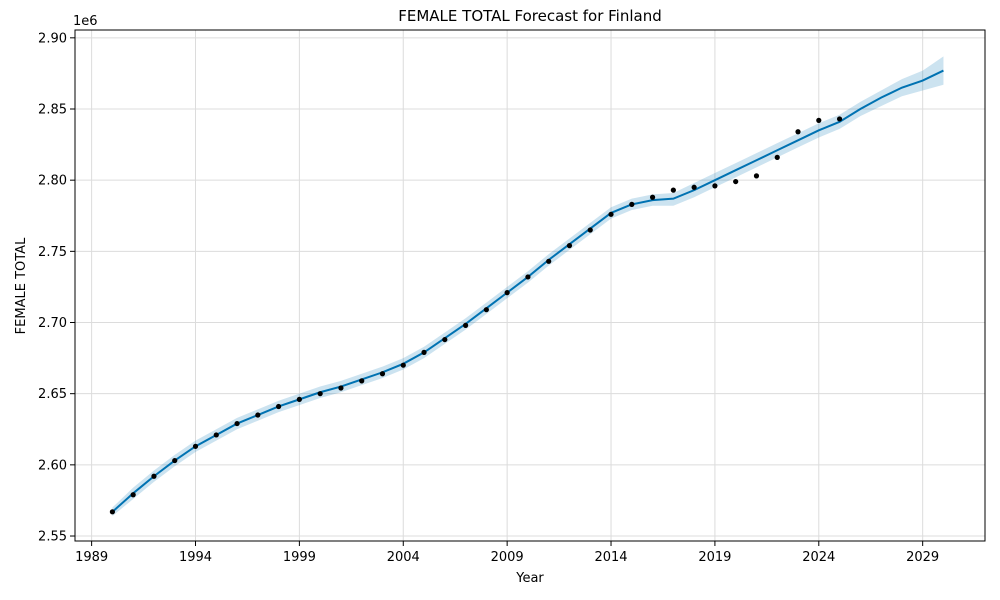 The width and height of the screenshot is (1000, 600). Describe the element at coordinates (922, 557) in the screenshot. I see `x-tick-label: 2029` at that location.